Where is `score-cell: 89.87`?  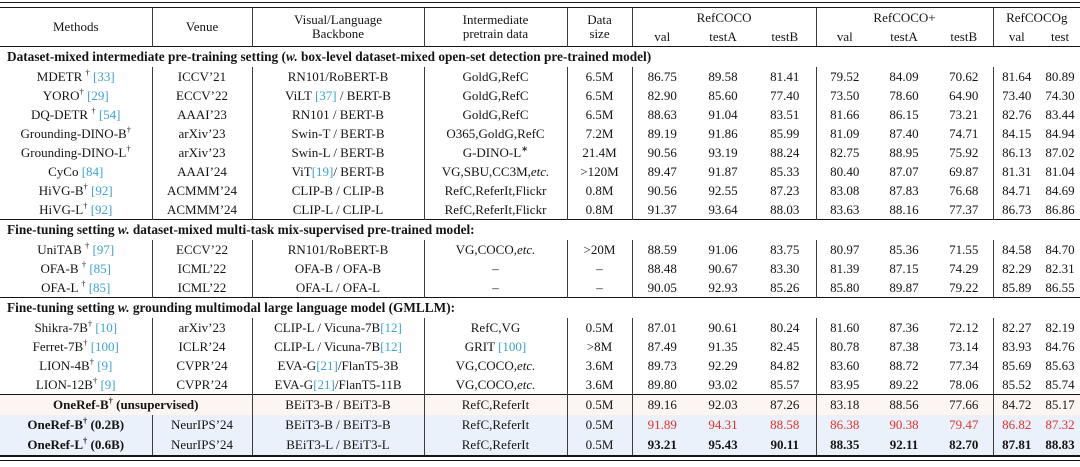
score-cell: 89.87 is located at coordinates (904, 287).